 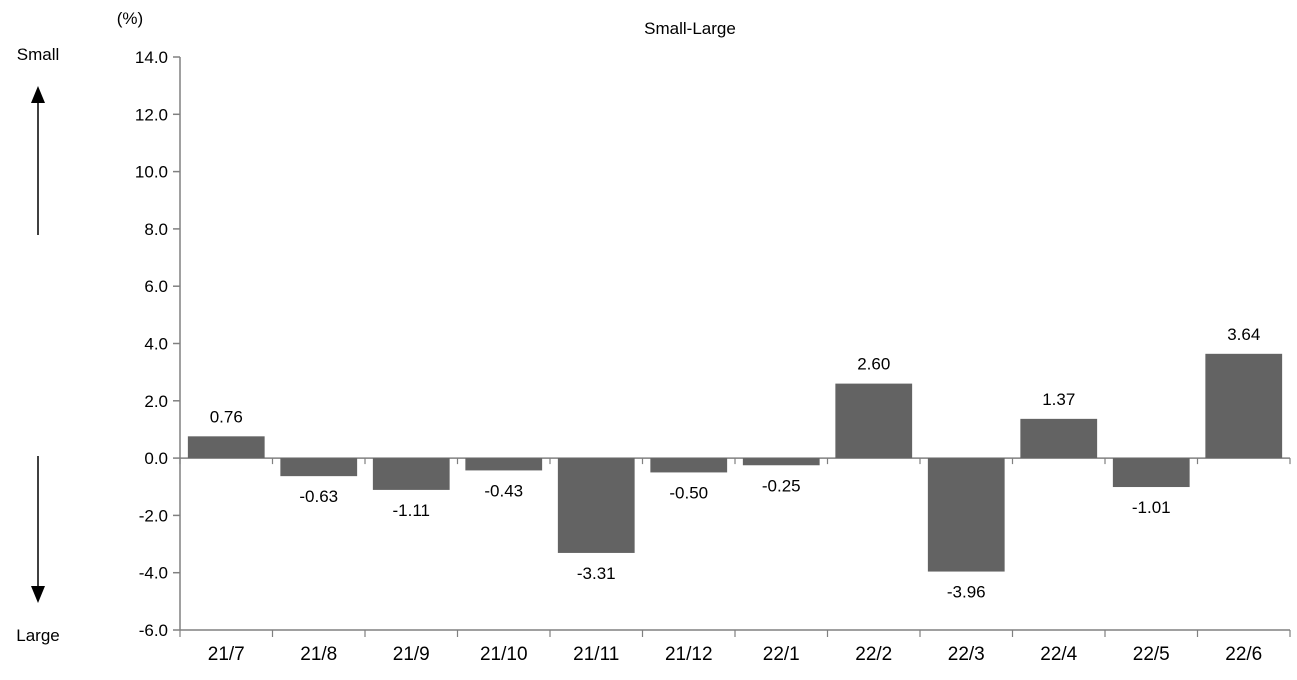 What do you see at coordinates (38, 54) in the screenshot?
I see `direction-label-small: Small` at bounding box center [38, 54].